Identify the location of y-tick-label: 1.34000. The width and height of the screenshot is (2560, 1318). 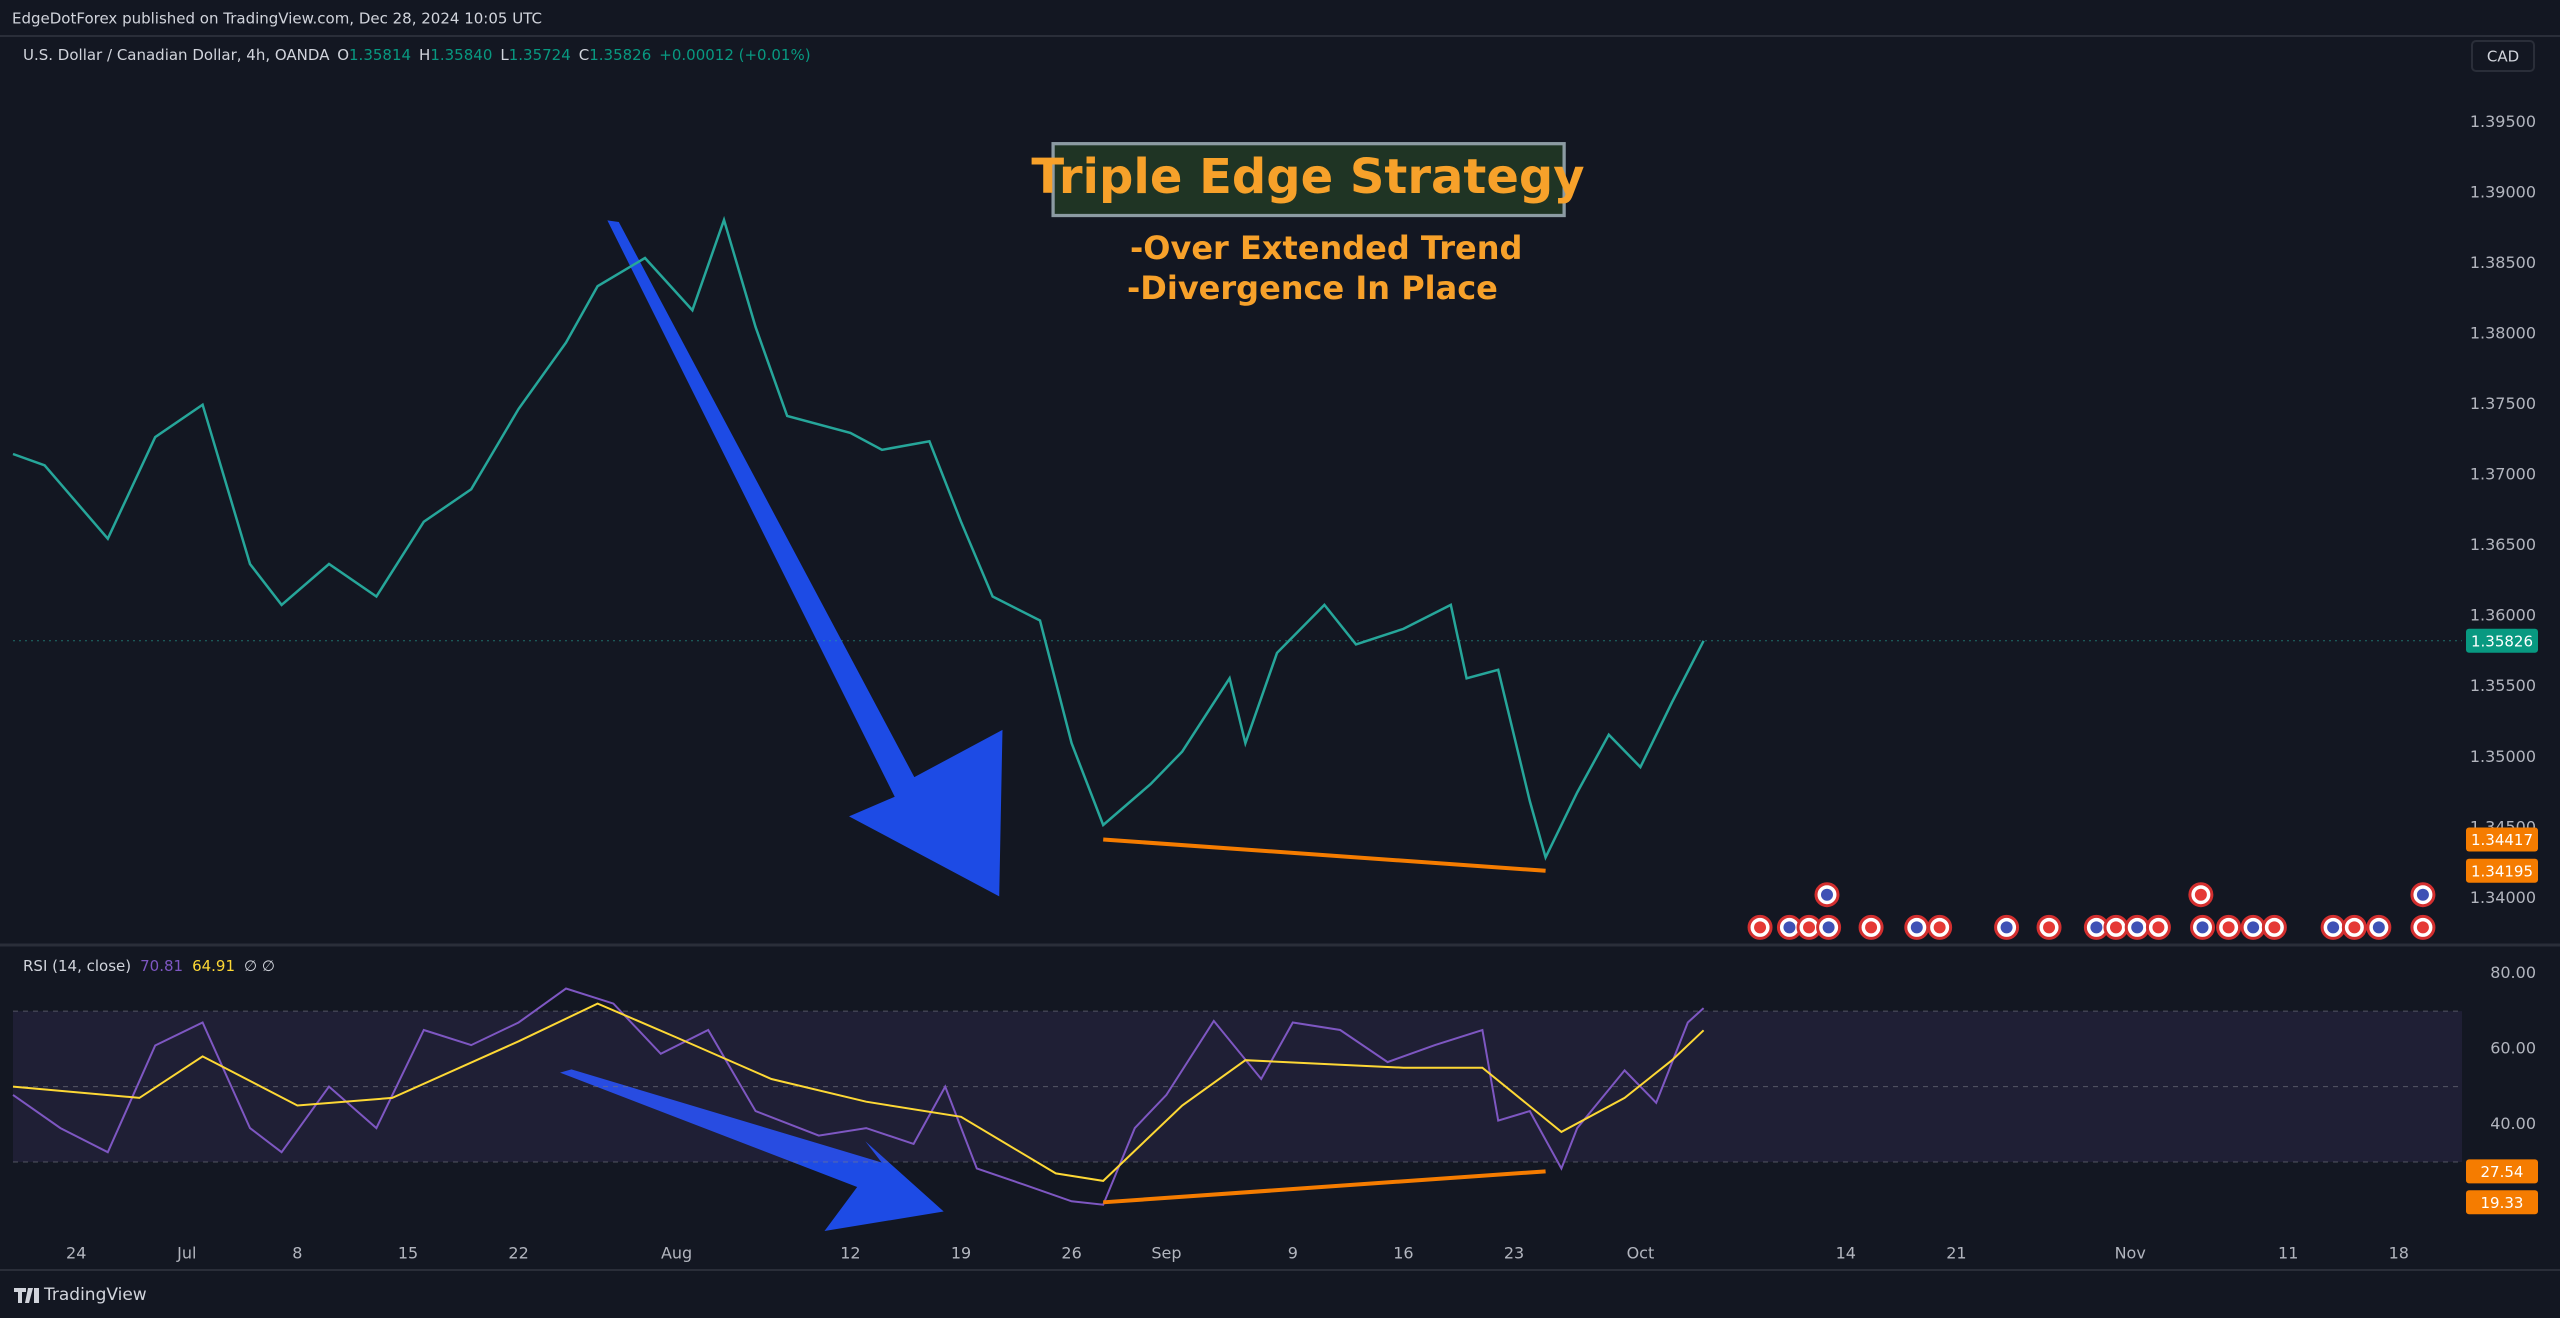
(2503, 897).